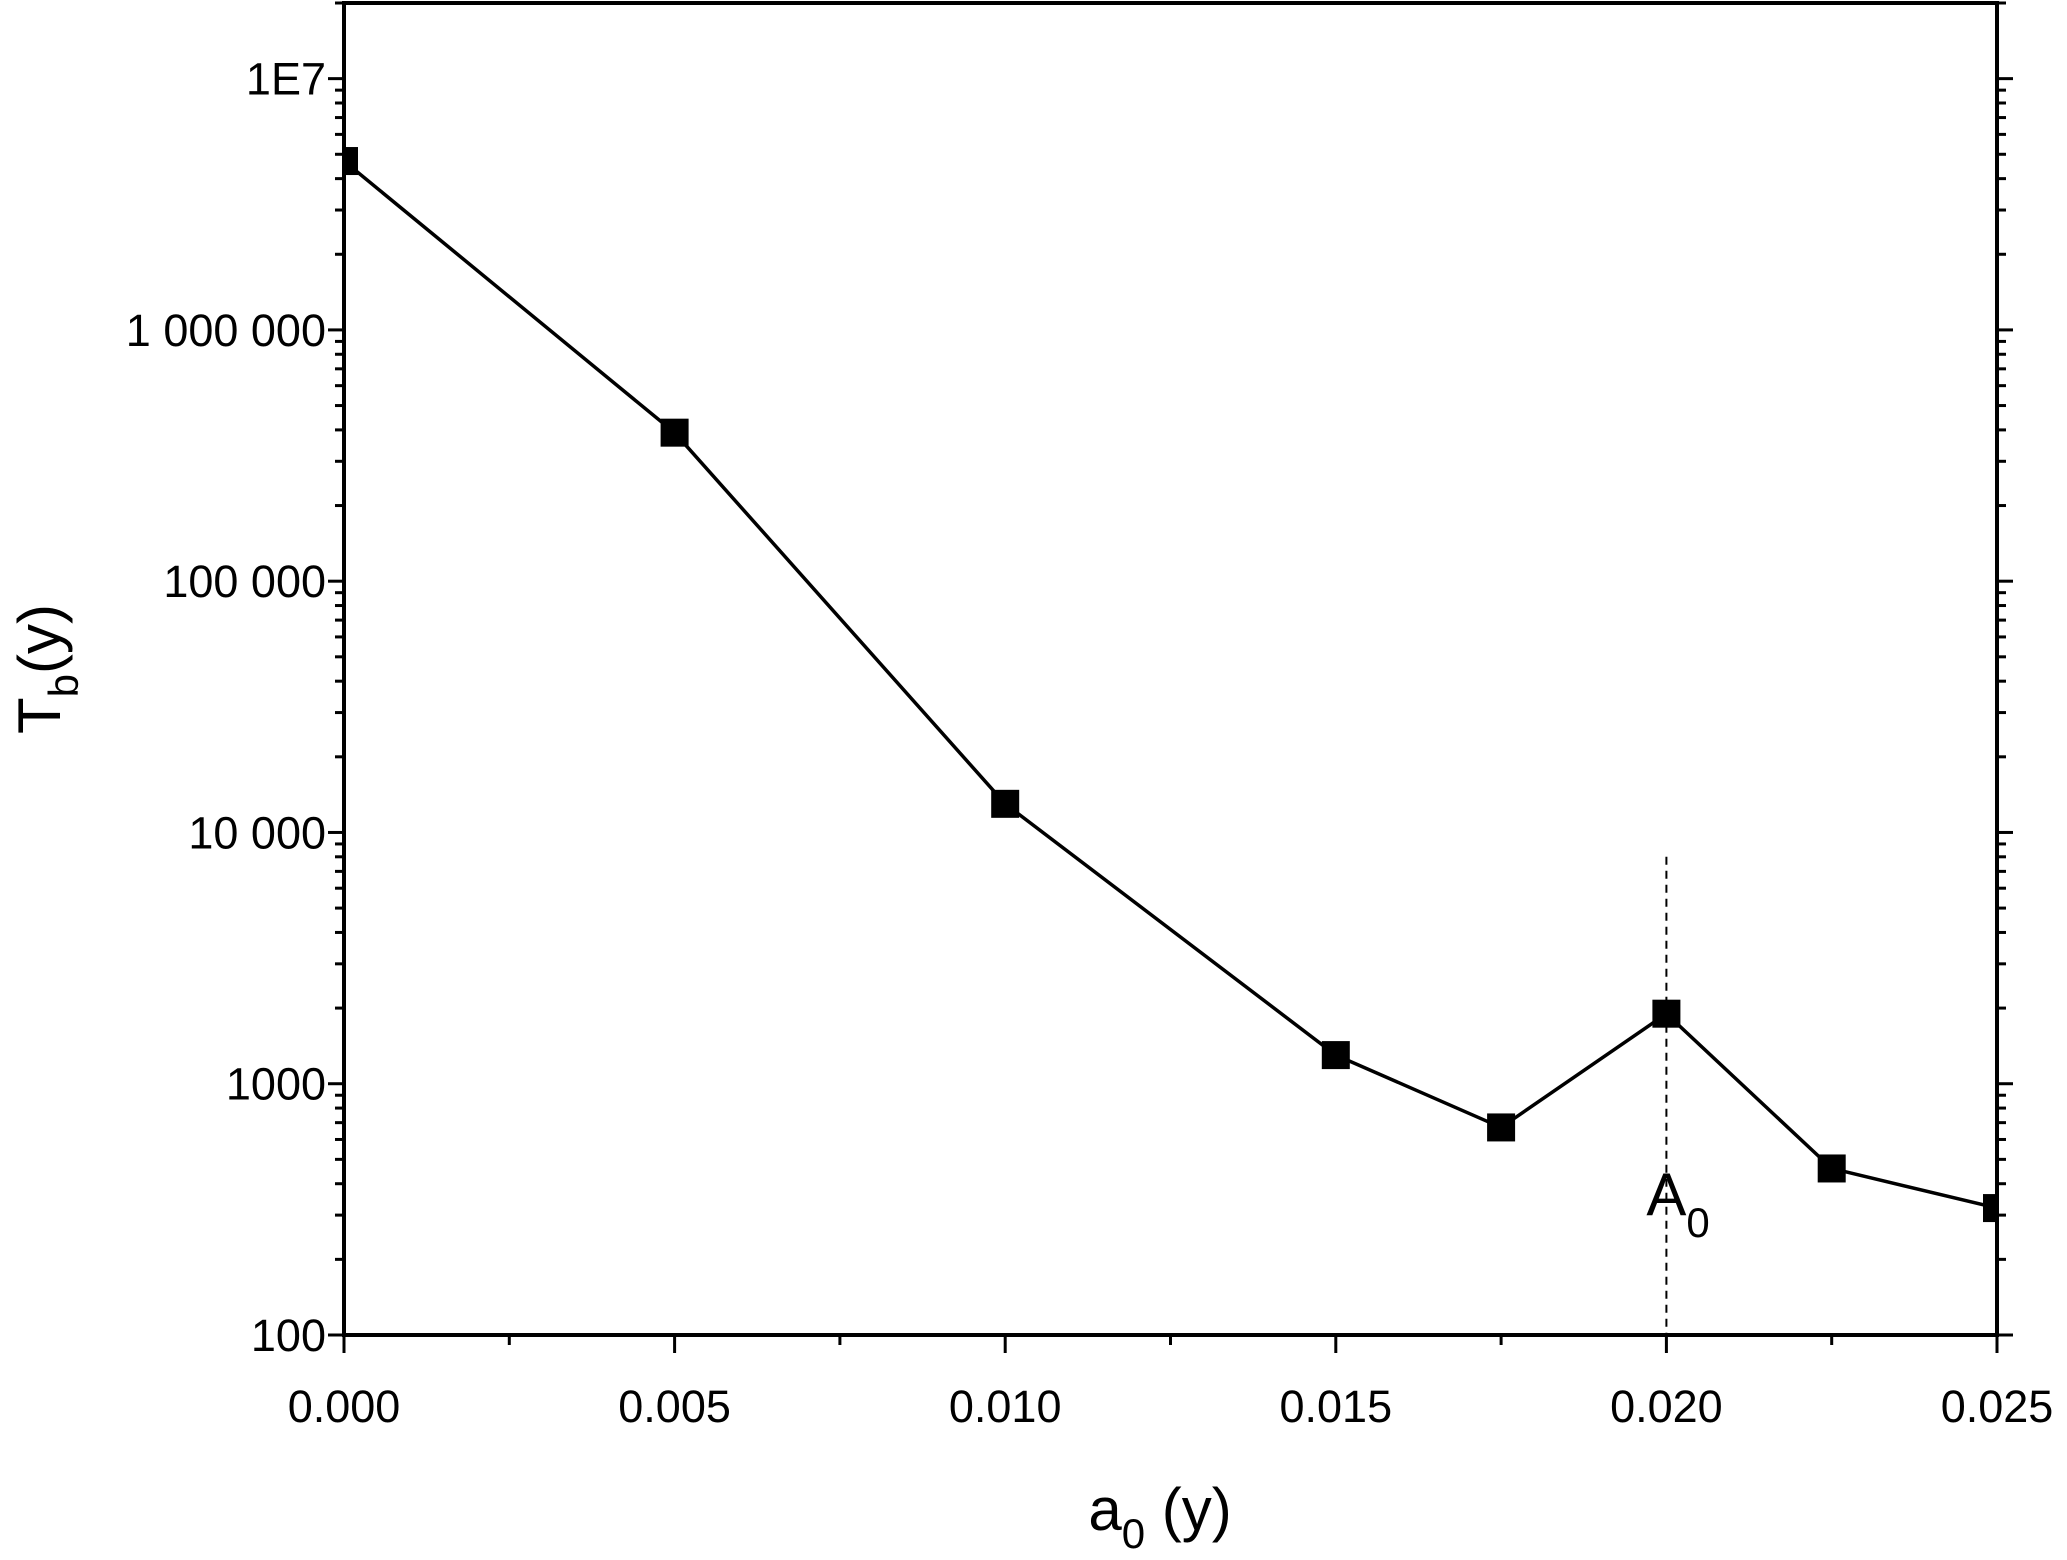 The image size is (2067, 1560). Describe the element at coordinates (286, 79) in the screenshot. I see `y-tick-label: 1E7` at that location.